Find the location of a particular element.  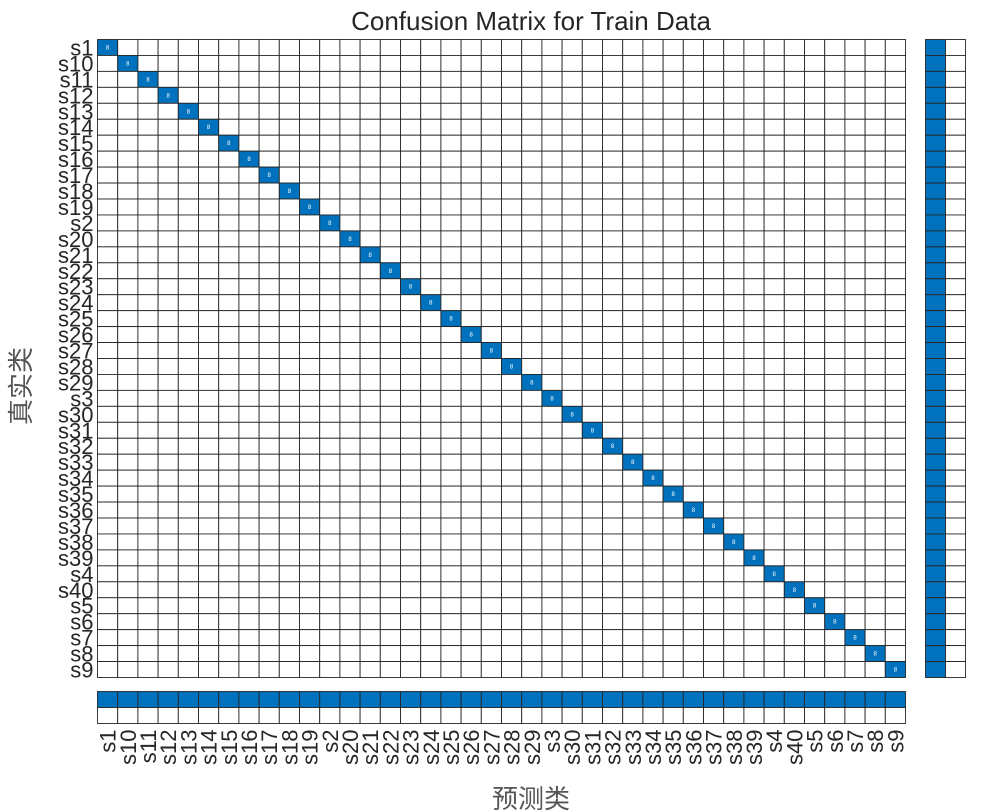

x-tick-label: s11 is located at coordinates (148, 747).